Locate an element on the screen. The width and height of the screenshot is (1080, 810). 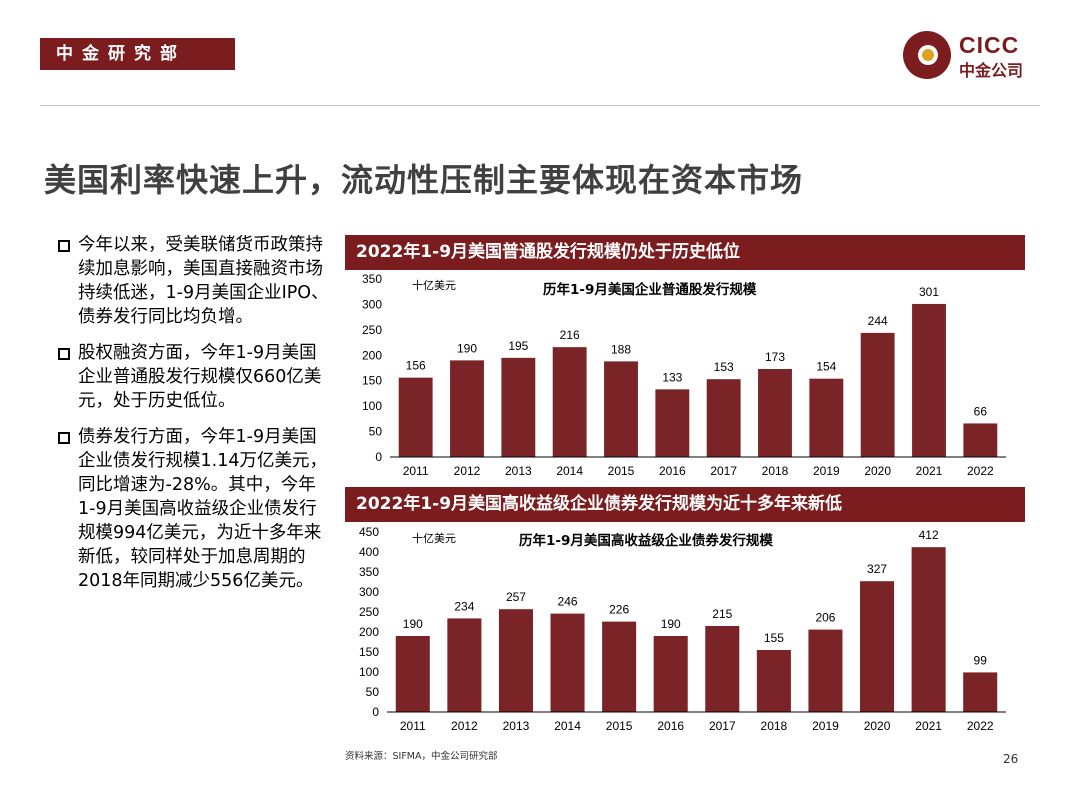
x-tick-label: 2018 is located at coordinates (774, 726).